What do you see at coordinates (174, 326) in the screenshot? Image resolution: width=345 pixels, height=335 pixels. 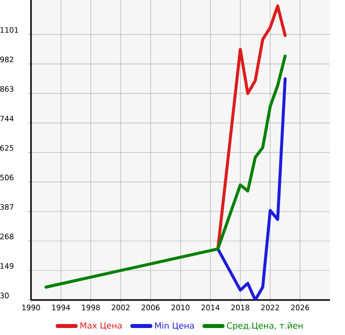 I see `legend-label: Min Цена` at bounding box center [174, 326].